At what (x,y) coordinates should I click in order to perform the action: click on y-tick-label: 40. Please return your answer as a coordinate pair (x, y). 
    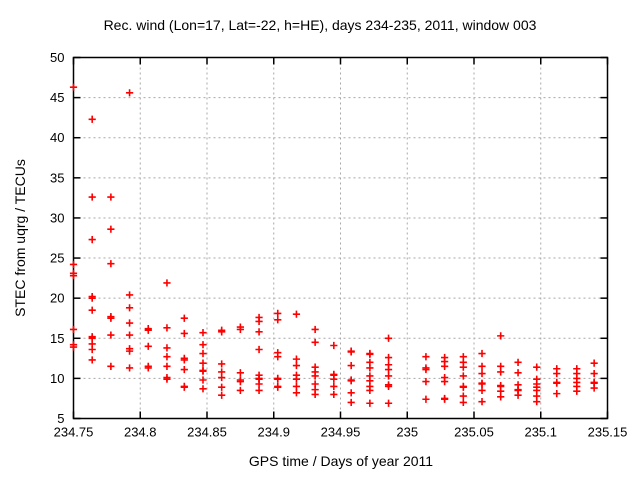
    Looking at the image, I should click on (57, 137).